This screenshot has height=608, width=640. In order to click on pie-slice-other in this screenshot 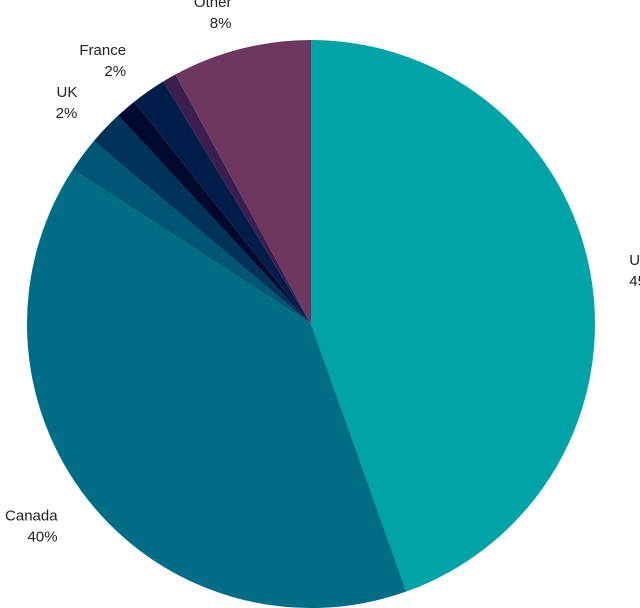, I will do `click(243, 182)`.